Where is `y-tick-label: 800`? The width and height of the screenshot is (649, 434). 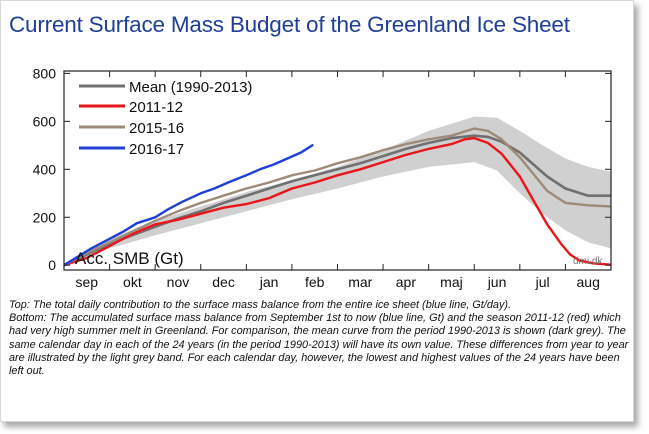 y-tick-label: 800 is located at coordinates (45, 73).